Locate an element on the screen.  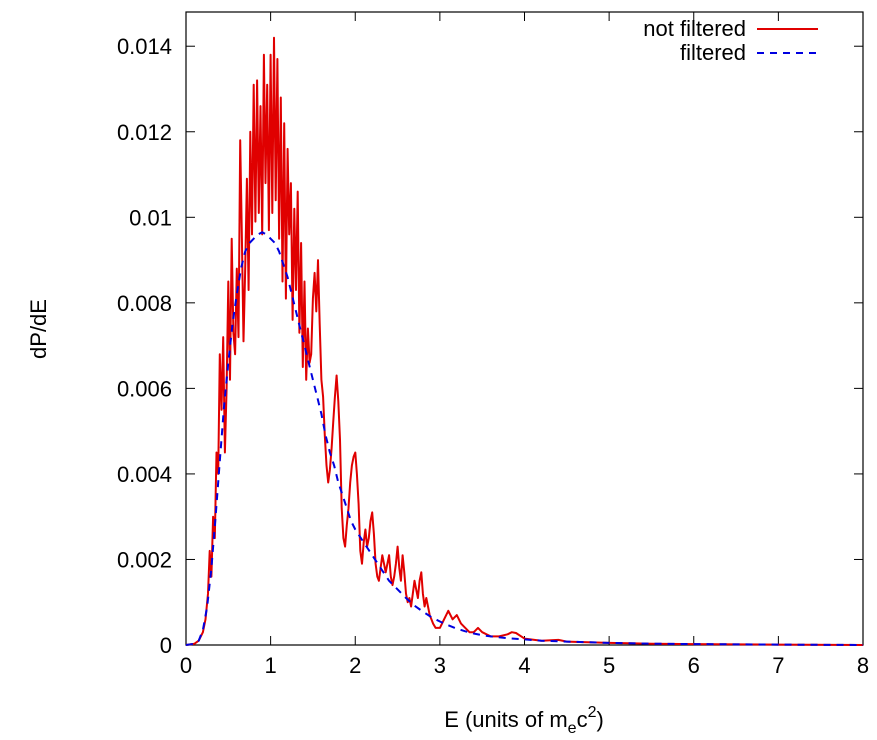
x-tick-label: 1 is located at coordinates (271, 665).